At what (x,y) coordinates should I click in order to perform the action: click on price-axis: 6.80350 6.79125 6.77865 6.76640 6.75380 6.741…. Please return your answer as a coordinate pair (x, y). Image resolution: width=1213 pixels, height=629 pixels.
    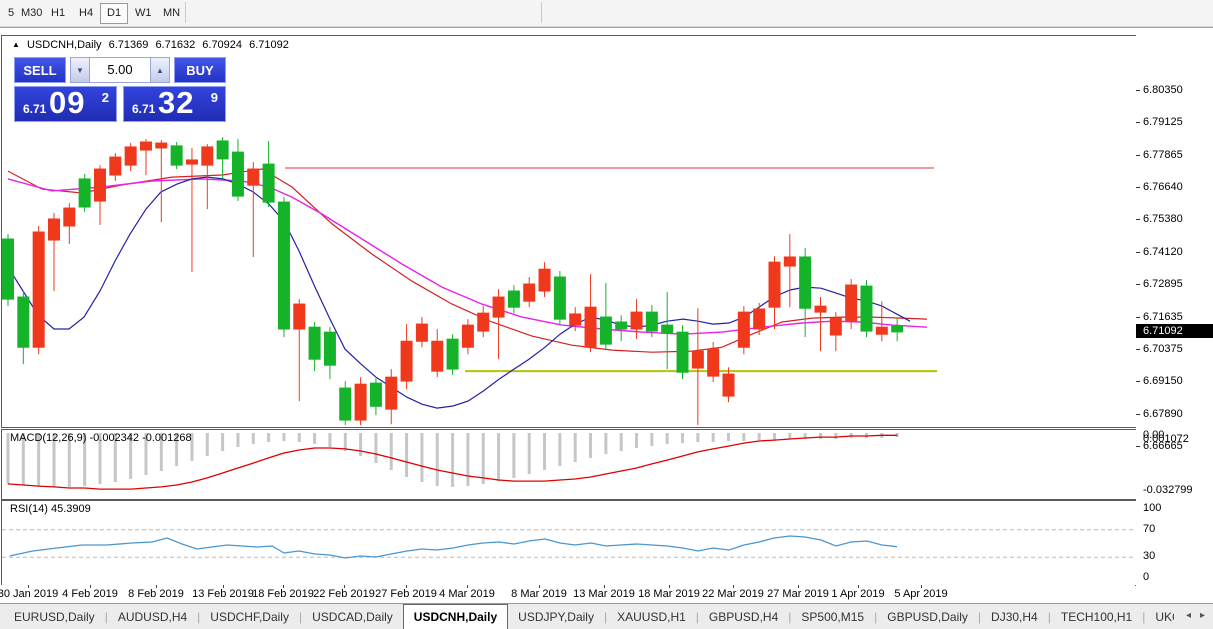
    Looking at the image, I should click on (1174, 315).